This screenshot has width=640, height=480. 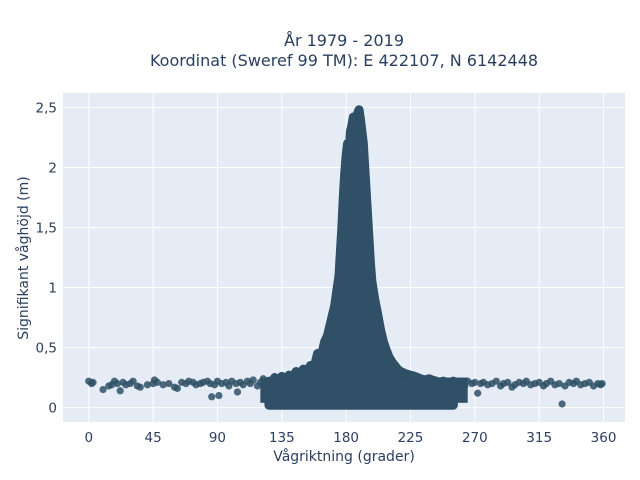 What do you see at coordinates (539, 438) in the screenshot?
I see `x-tick-label: 315` at bounding box center [539, 438].